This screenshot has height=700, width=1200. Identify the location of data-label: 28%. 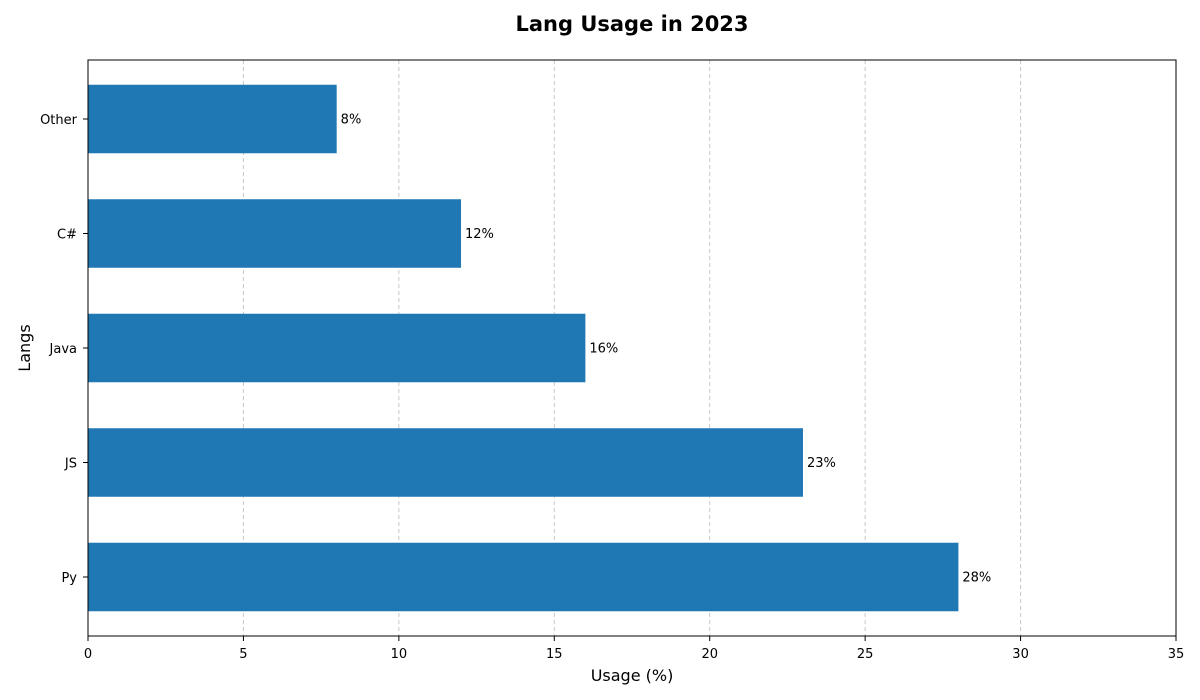
(976, 578).